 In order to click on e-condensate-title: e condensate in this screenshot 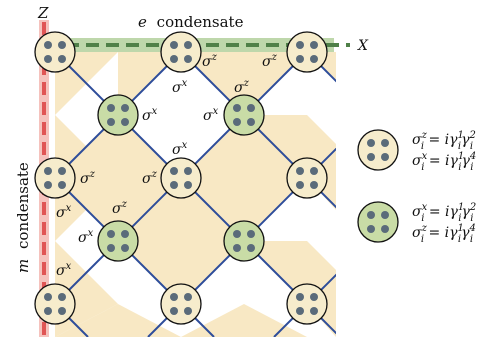, I will do `click(191, 22)`.